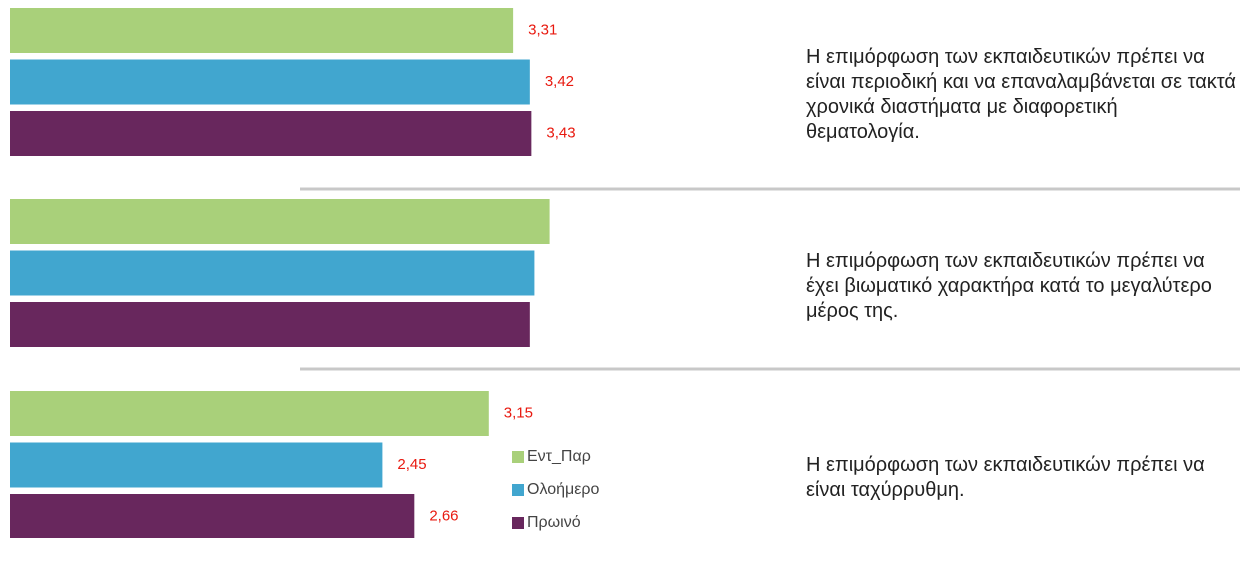 This screenshot has width=1240, height=573. Describe the element at coordinates (518, 412) in the screenshot. I see `value-label: 3,15` at that location.